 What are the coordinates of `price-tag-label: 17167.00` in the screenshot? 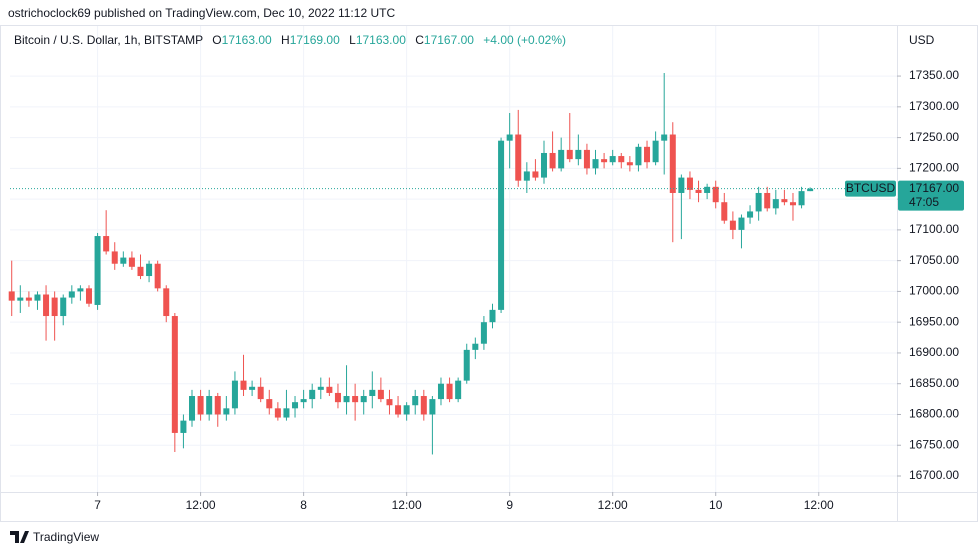 It's located at (934, 188).